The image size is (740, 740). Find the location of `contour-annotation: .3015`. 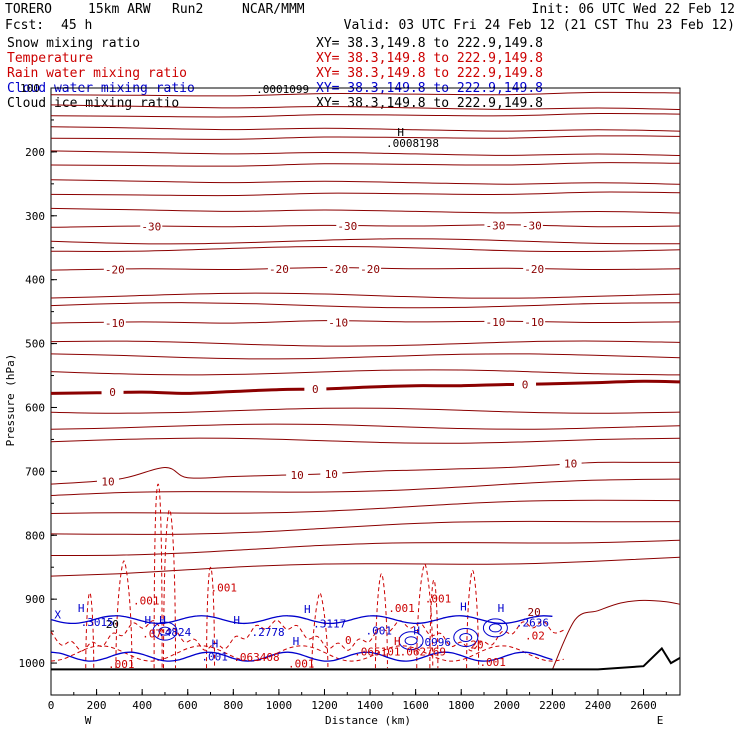

contour-annotation: .3015 is located at coordinates (97, 622).